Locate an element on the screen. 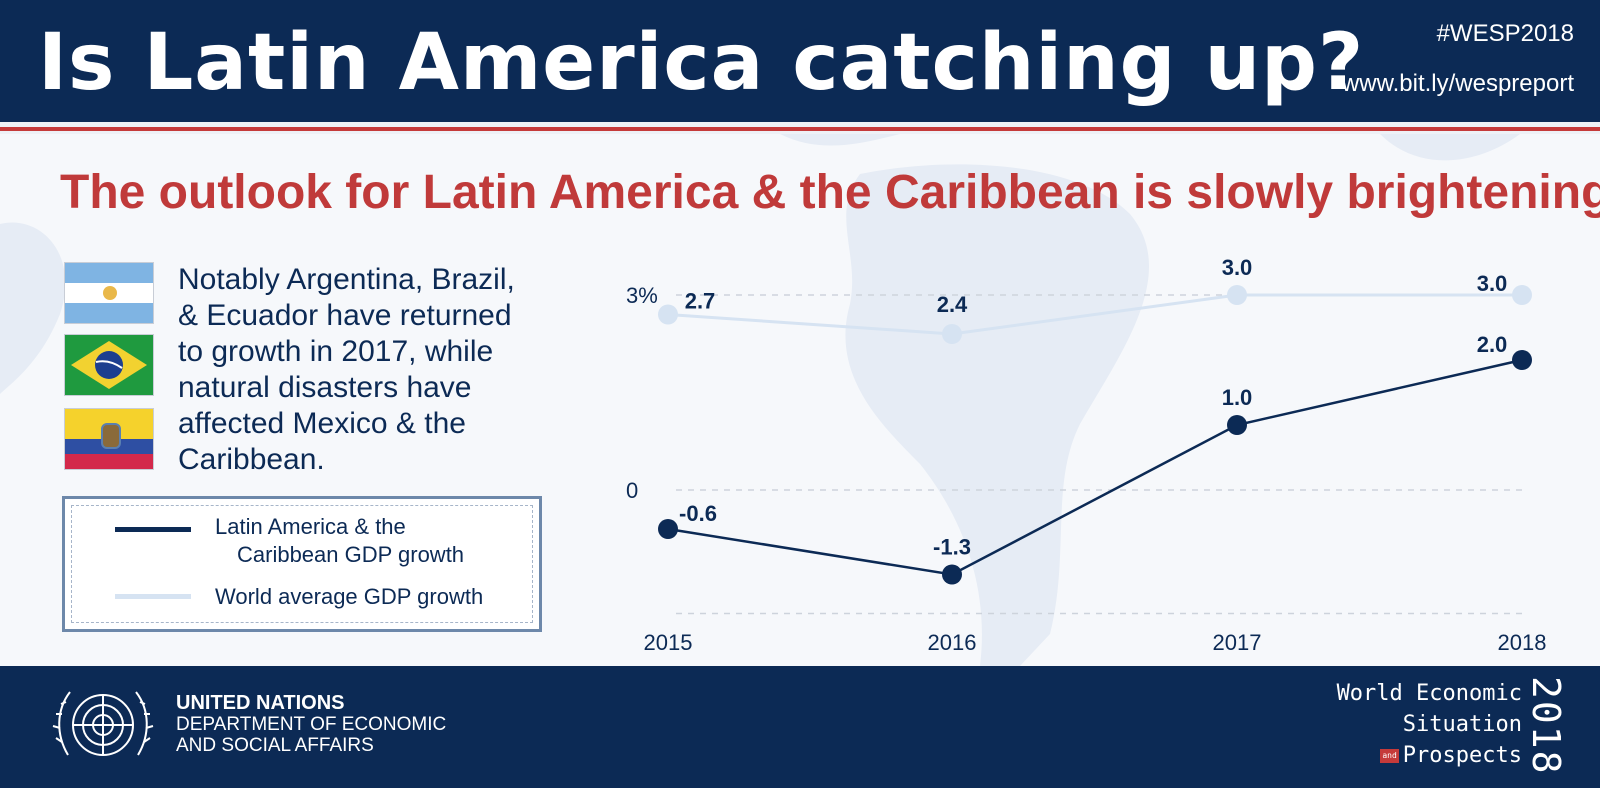  lac-series-line is located at coordinates (1095, 467).